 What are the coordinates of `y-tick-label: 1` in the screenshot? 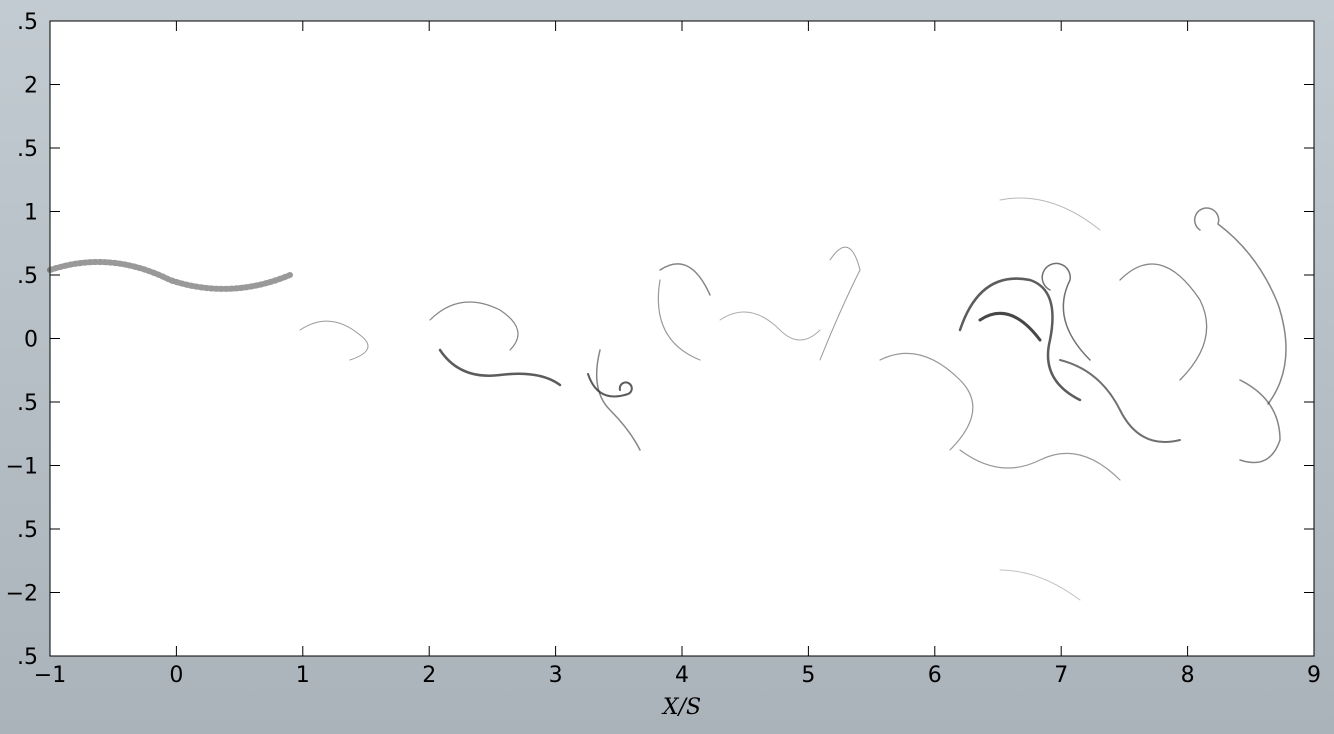 It's located at (31, 213).